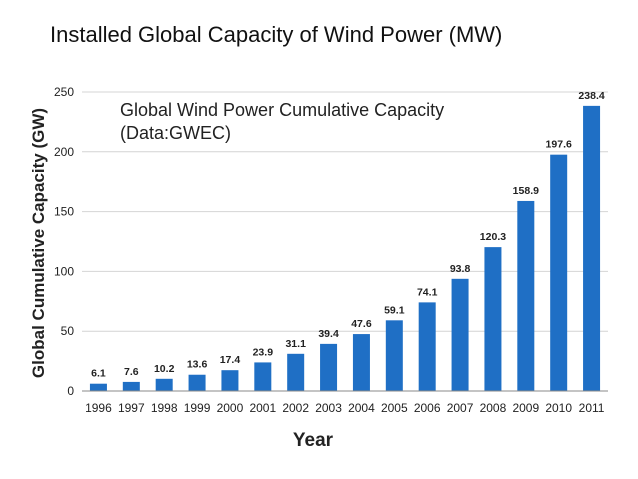 This screenshot has height=479, width=638. Describe the element at coordinates (361, 324) in the screenshot. I see `data-label: 47.6` at that location.